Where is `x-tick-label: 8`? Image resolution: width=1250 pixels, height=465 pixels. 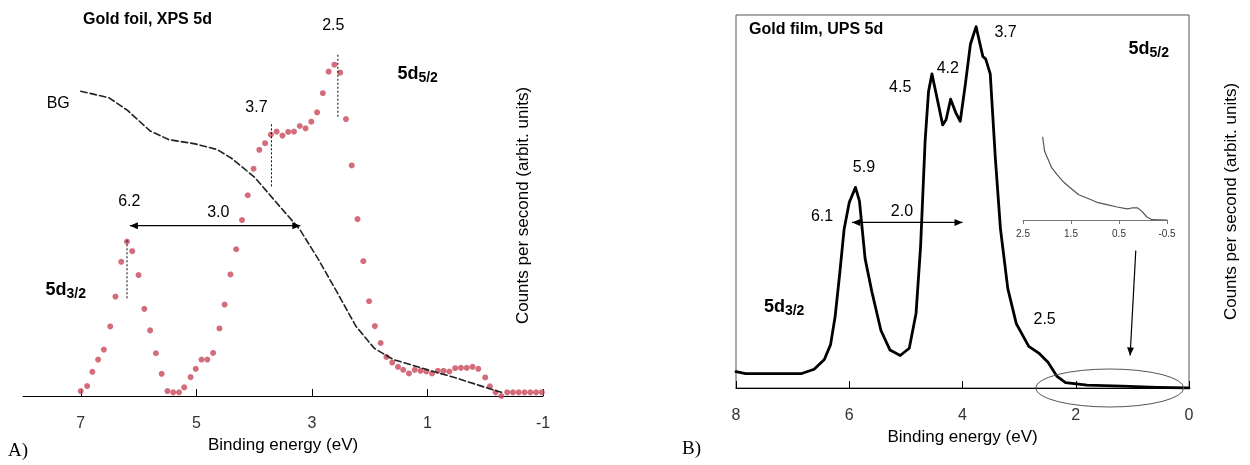
x-tick-label: 8 is located at coordinates (736, 414).